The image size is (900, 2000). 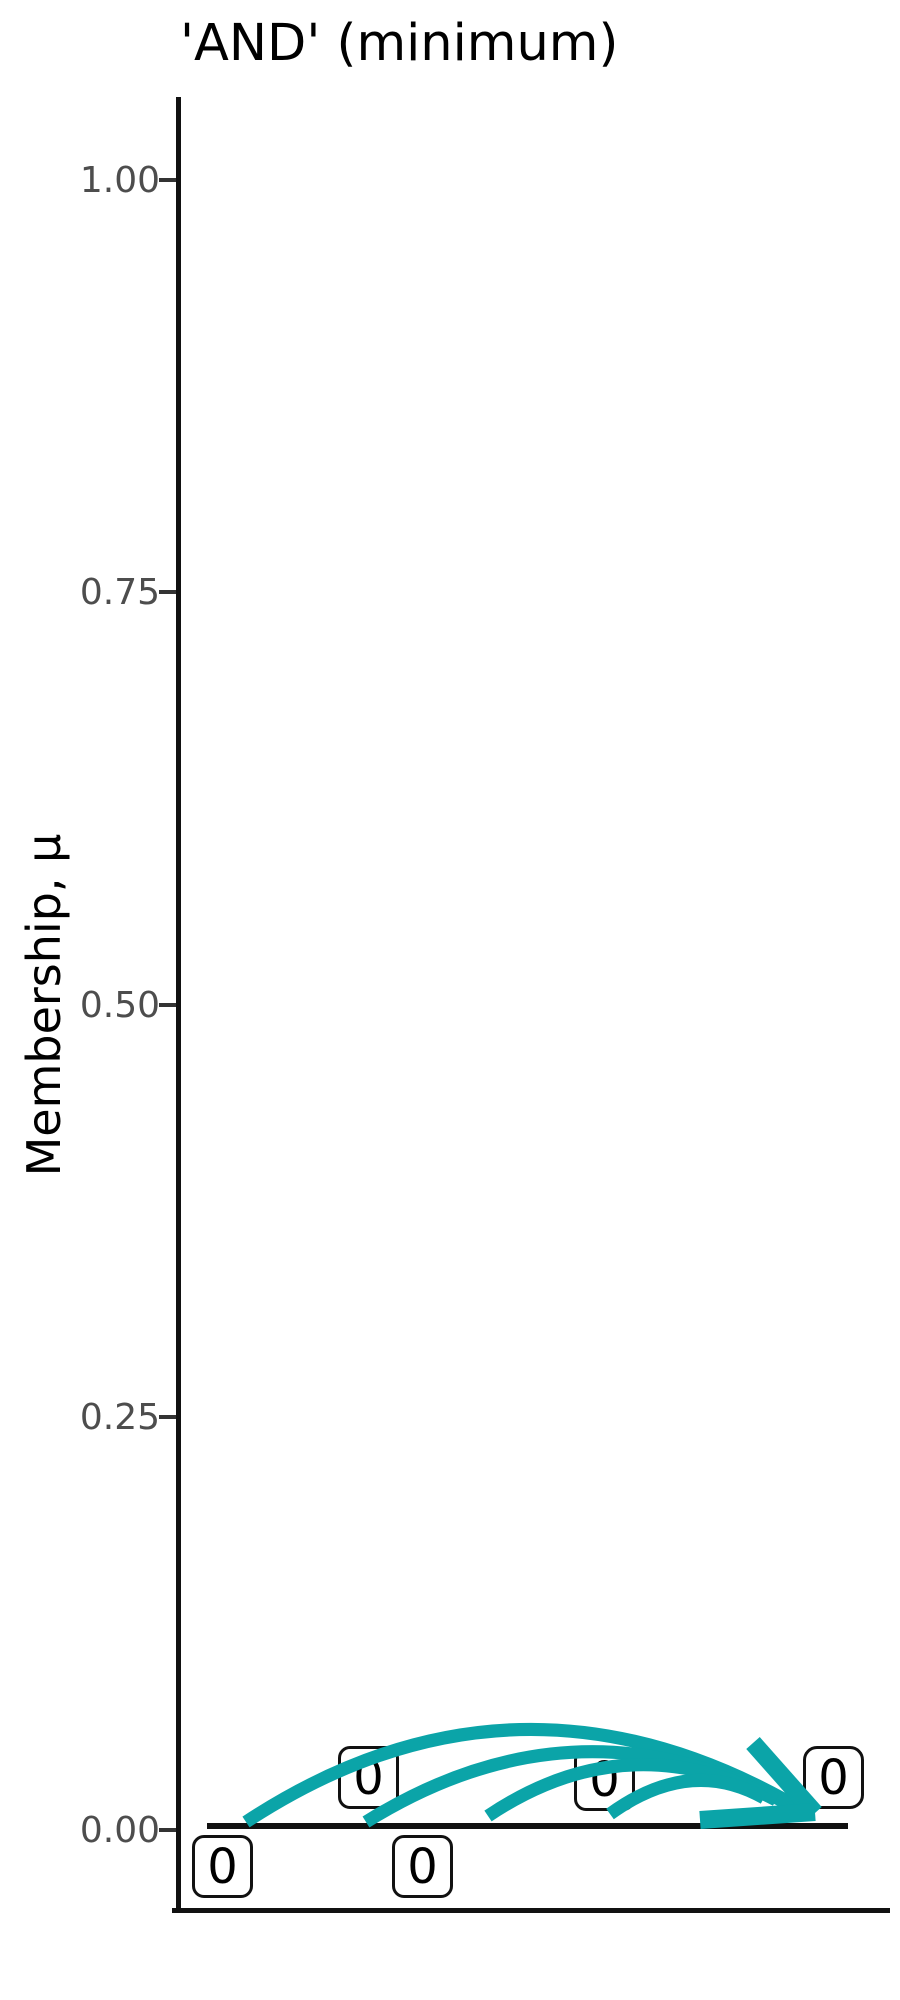 What do you see at coordinates (119, 180) in the screenshot?
I see `y-tick-label-1.00: 1.00` at bounding box center [119, 180].